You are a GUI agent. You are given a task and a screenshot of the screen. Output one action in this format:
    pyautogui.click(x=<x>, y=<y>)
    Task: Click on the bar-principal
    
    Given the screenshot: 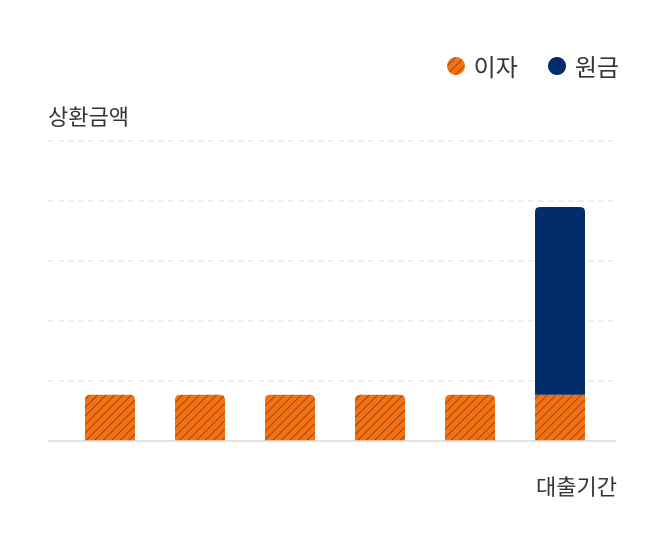 What is the action you would take?
    pyautogui.click(x=560, y=301)
    